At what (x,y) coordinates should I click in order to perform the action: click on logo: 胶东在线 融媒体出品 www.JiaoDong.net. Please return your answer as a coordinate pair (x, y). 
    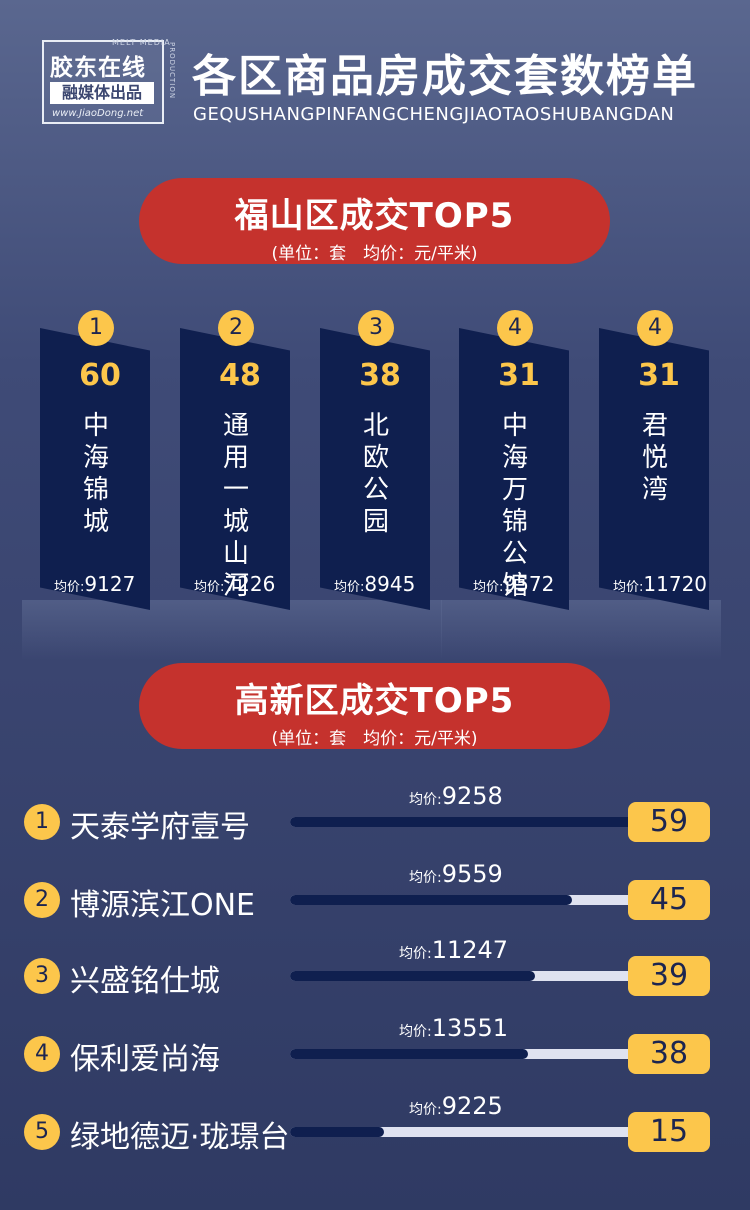
    Looking at the image, I should click on (103, 82).